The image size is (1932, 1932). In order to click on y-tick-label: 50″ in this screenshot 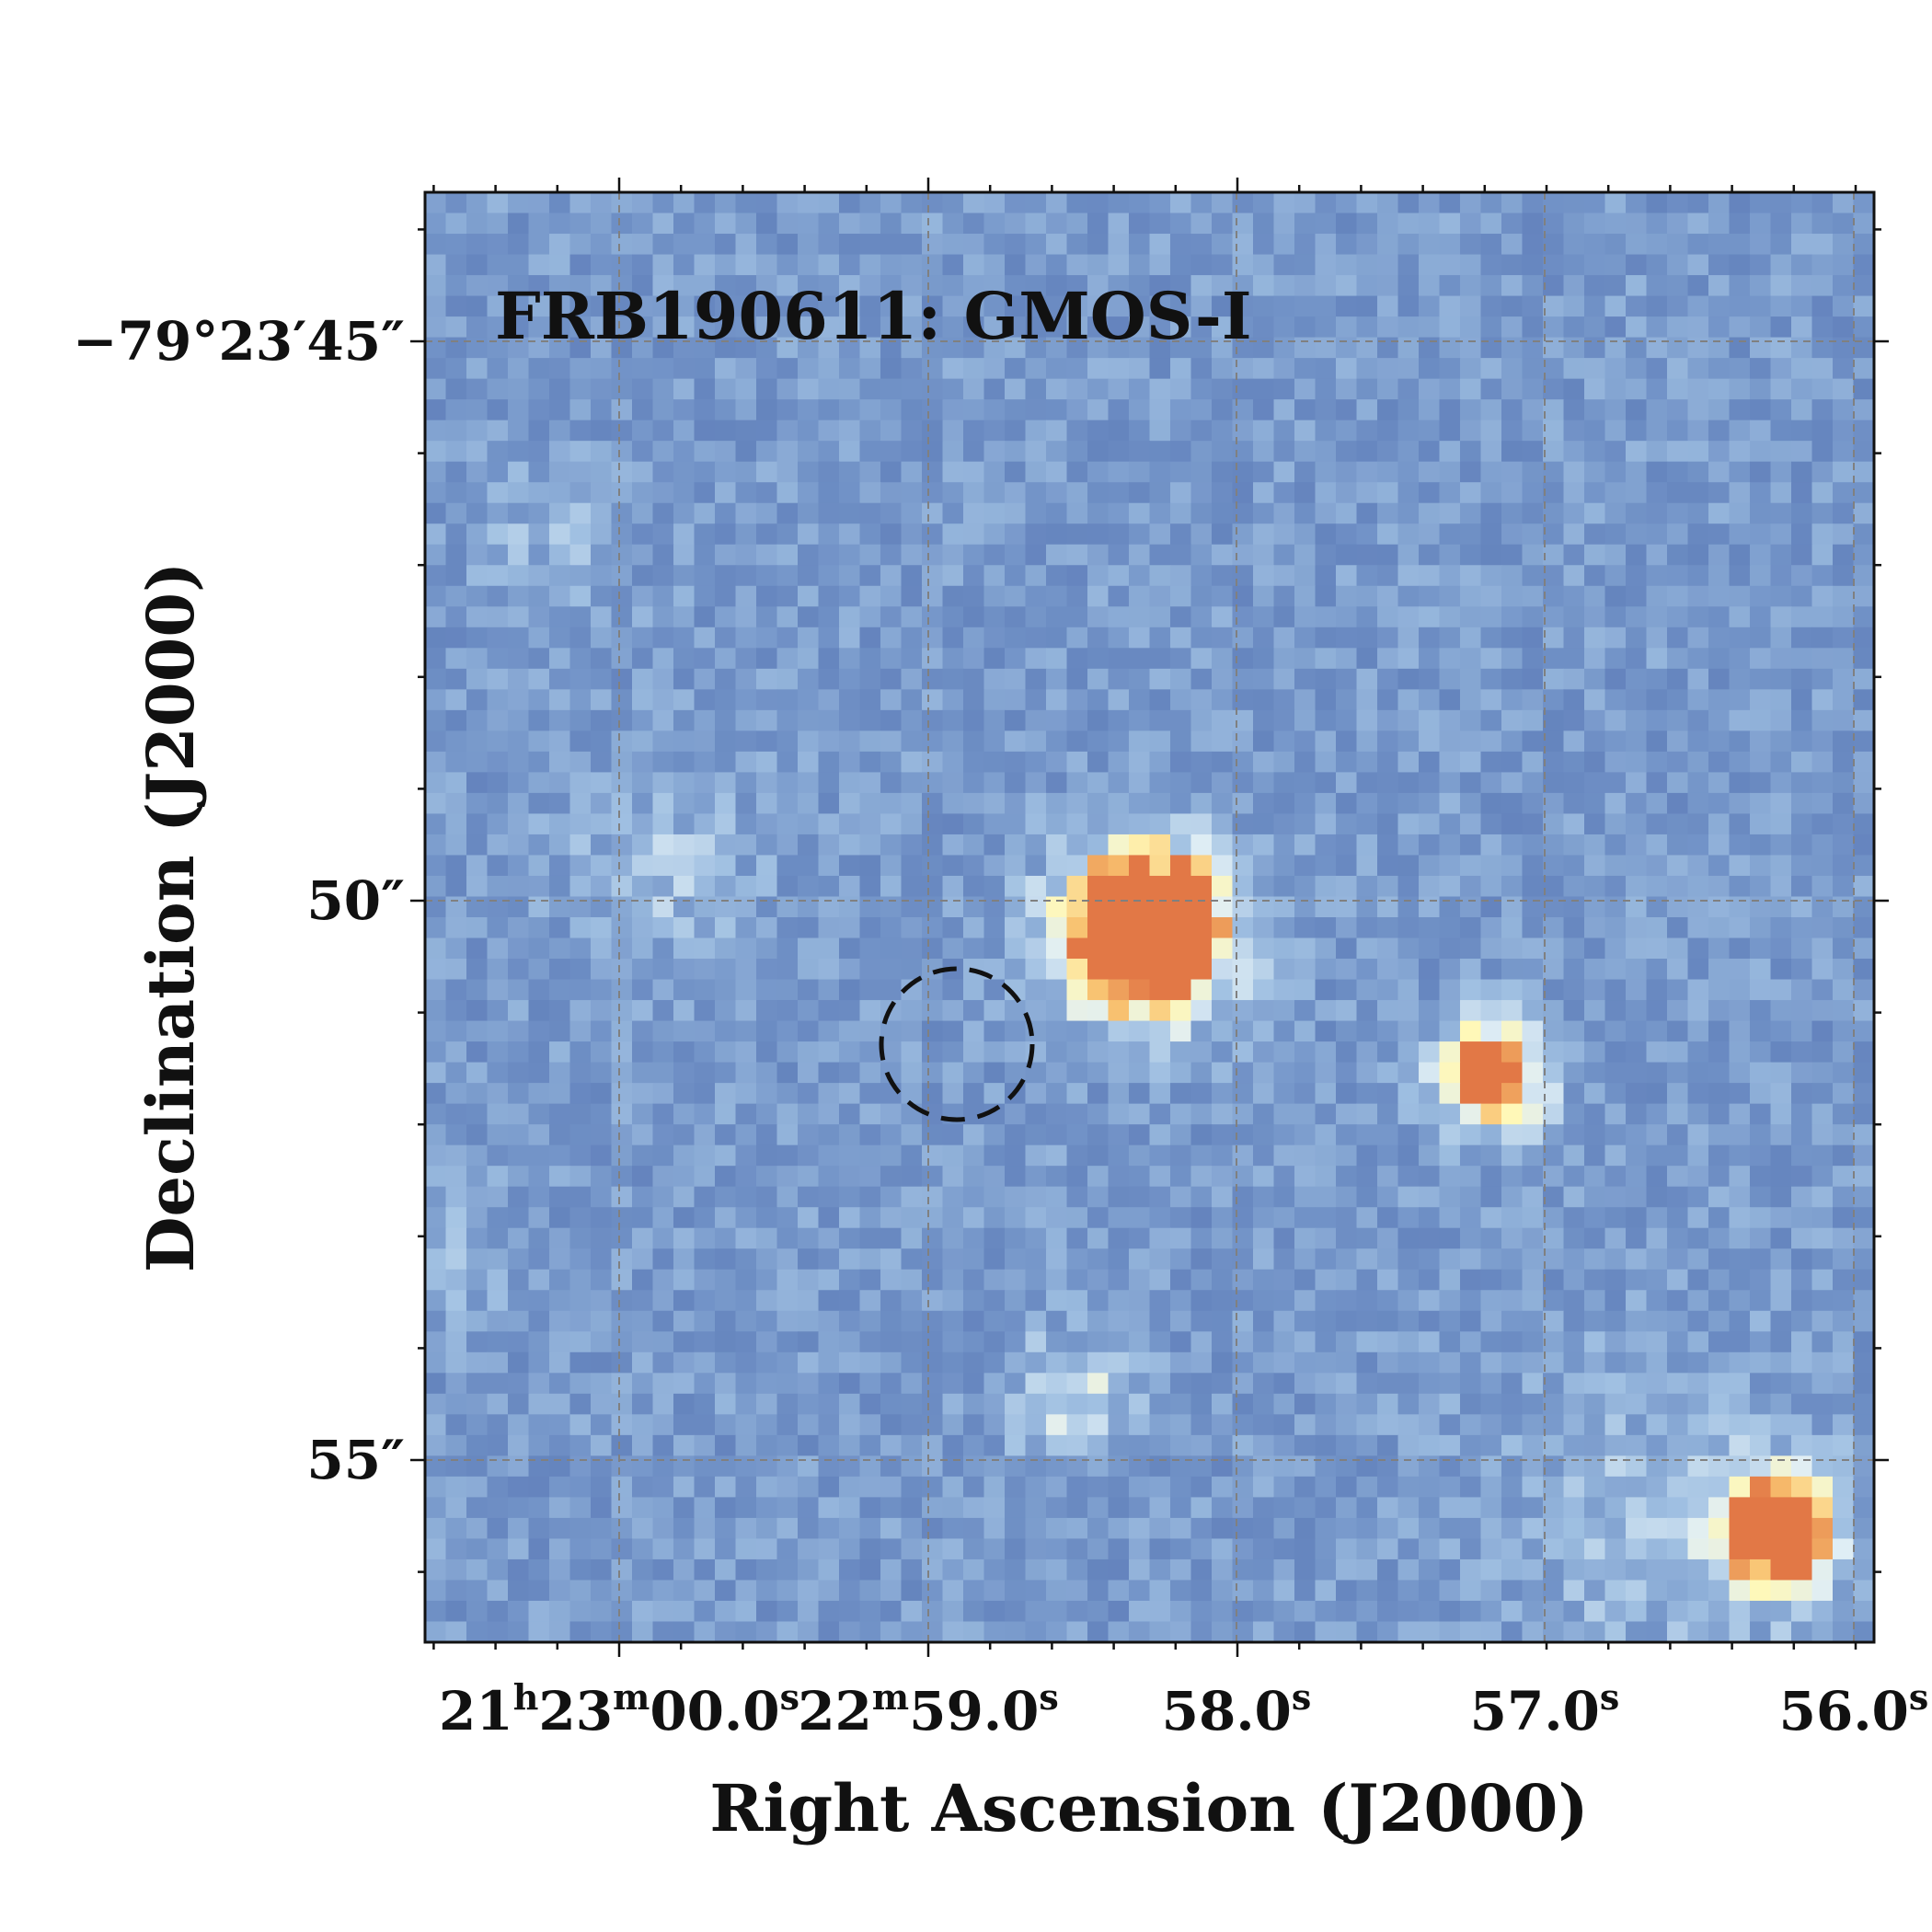, I will do `click(355, 900)`.